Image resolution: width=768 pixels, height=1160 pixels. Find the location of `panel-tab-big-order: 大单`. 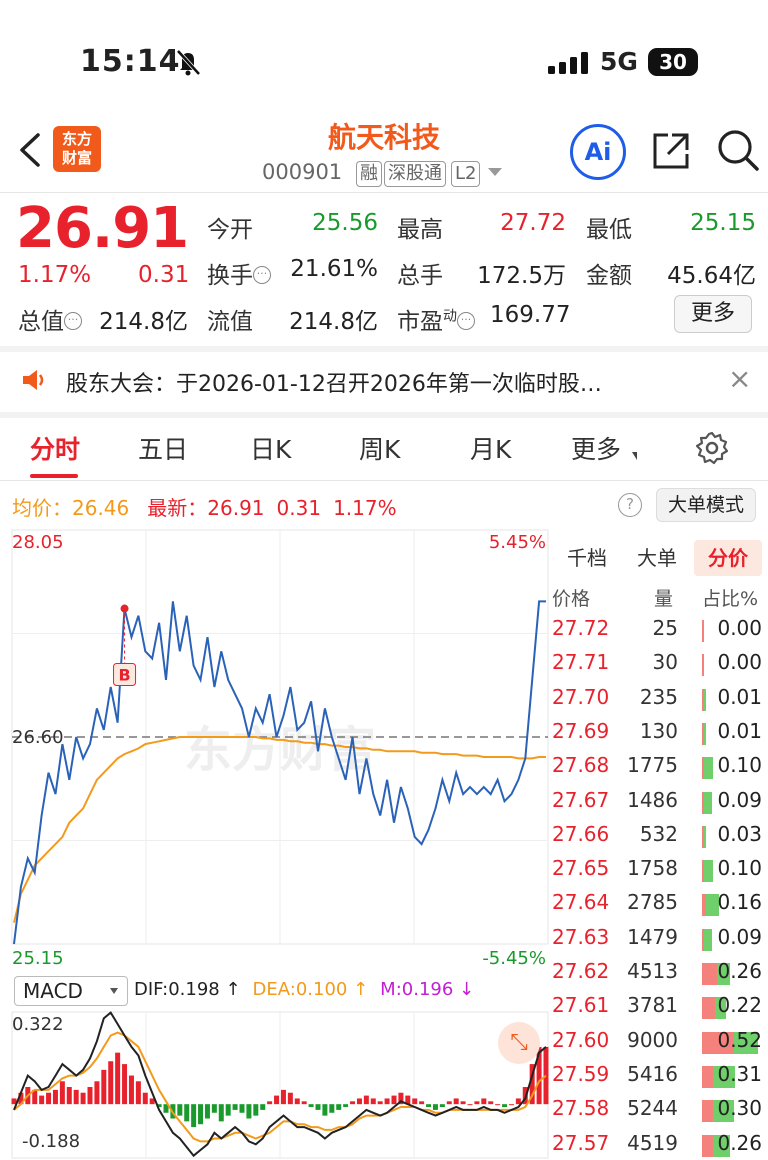

panel-tab-big-order: 大单 is located at coordinates (657, 558).